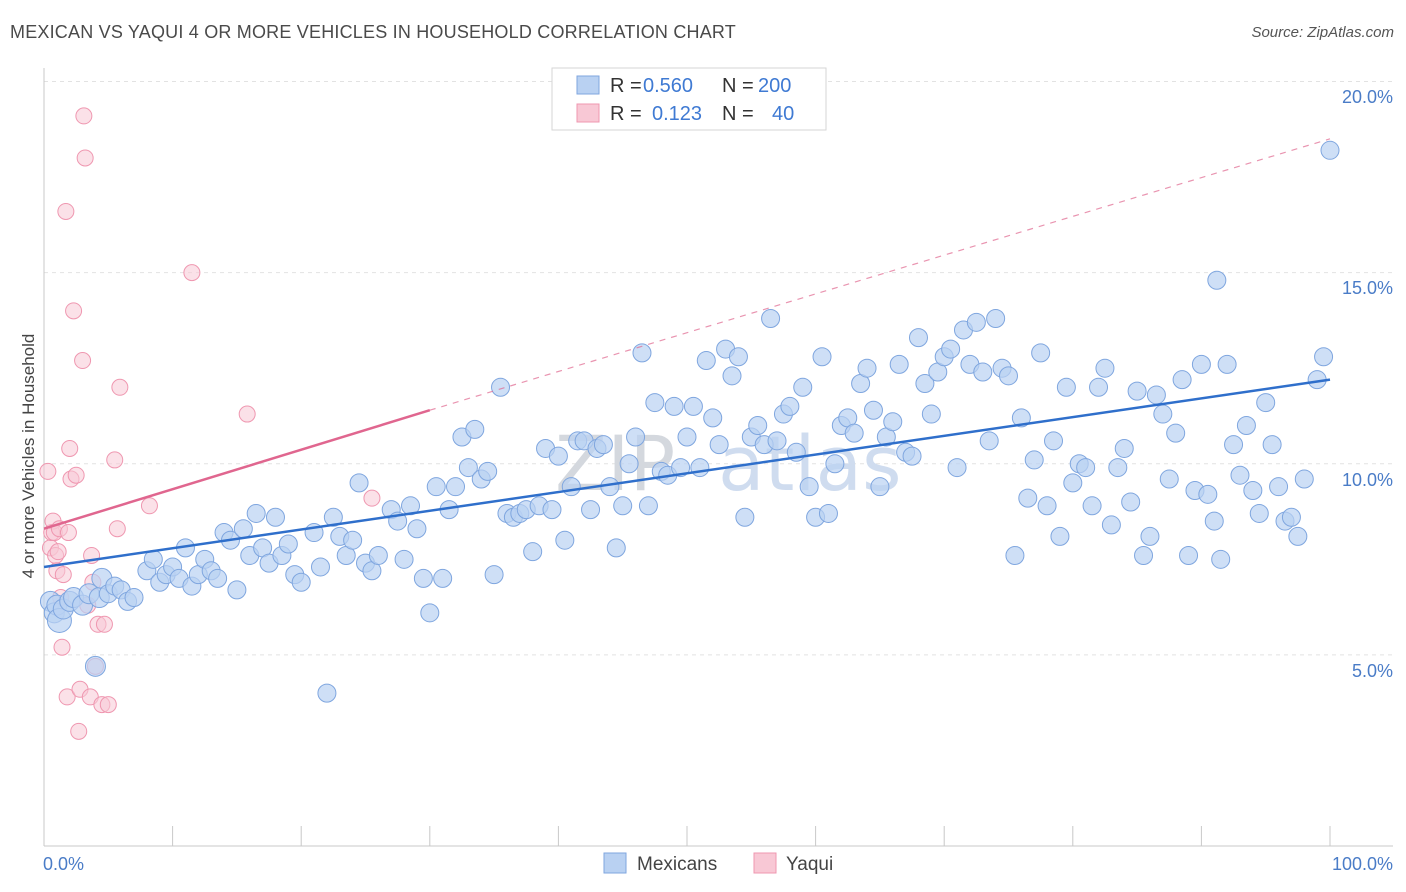 The image size is (1406, 892). What do you see at coordinates (1367, 480) in the screenshot?
I see `y-tick-label-10: 10.0%` at bounding box center [1367, 480].